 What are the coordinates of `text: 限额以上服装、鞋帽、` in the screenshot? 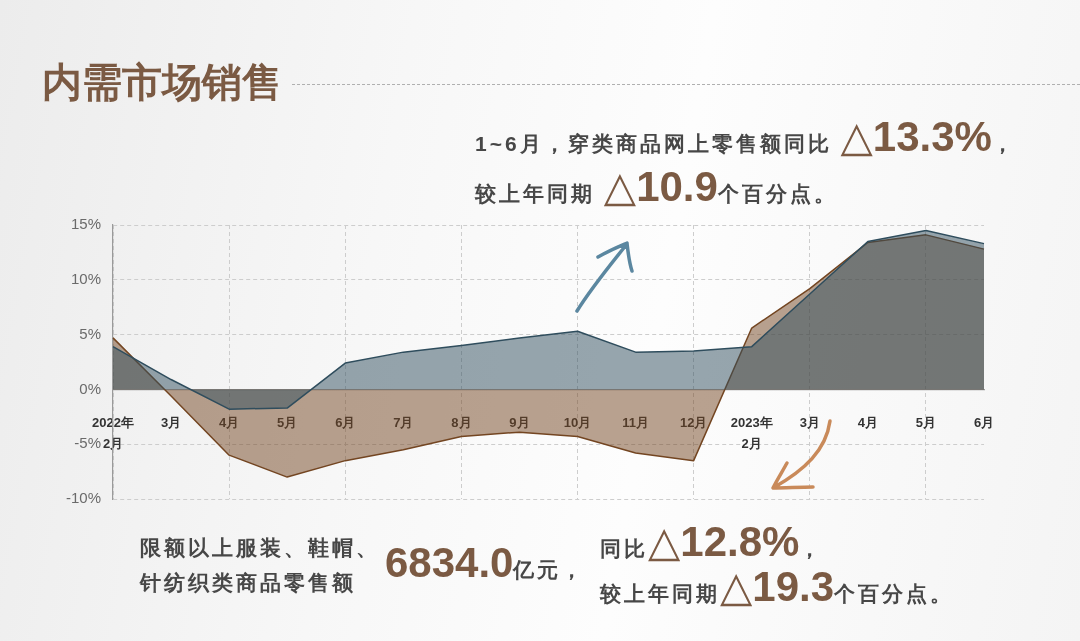 It's located at (260, 547).